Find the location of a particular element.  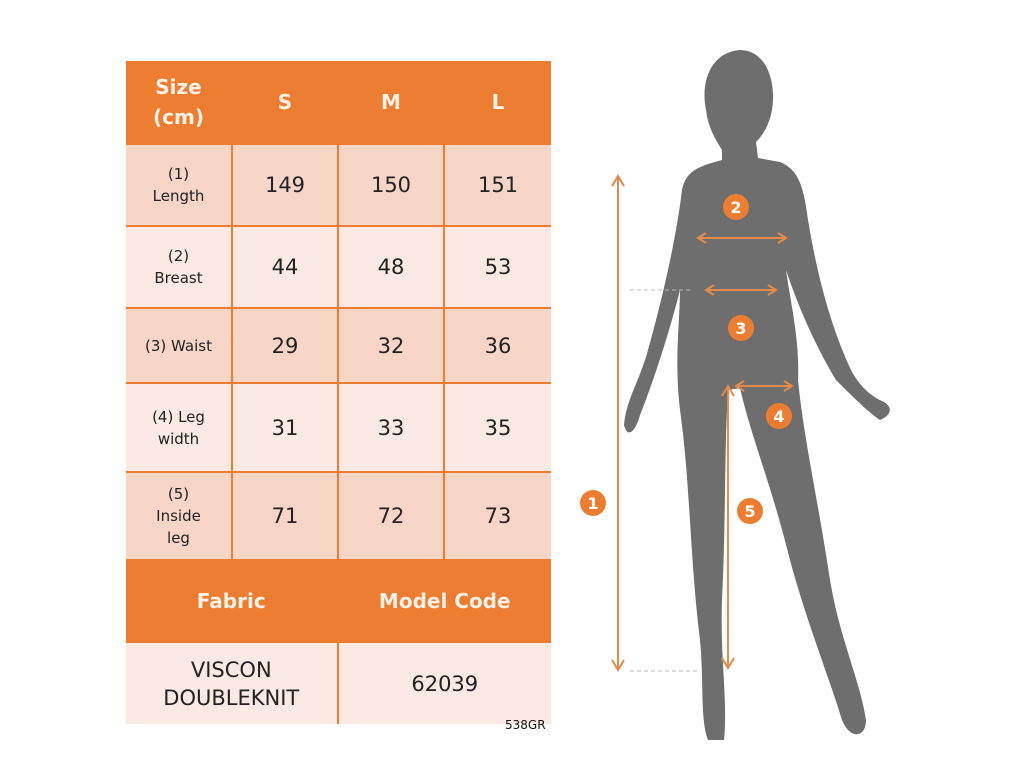

value-m: 150 is located at coordinates (392, 185).